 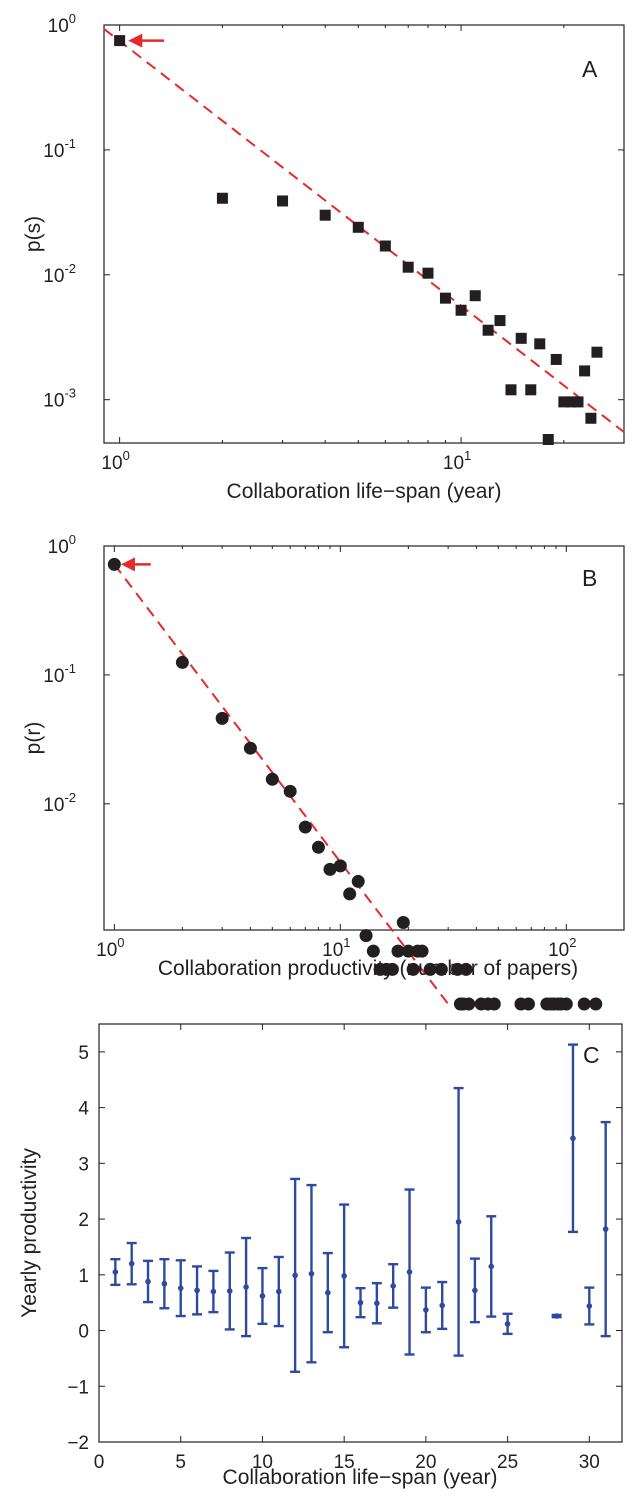 What do you see at coordinates (33, 738) in the screenshot?
I see `panel-b-ylabel: p(r)` at bounding box center [33, 738].